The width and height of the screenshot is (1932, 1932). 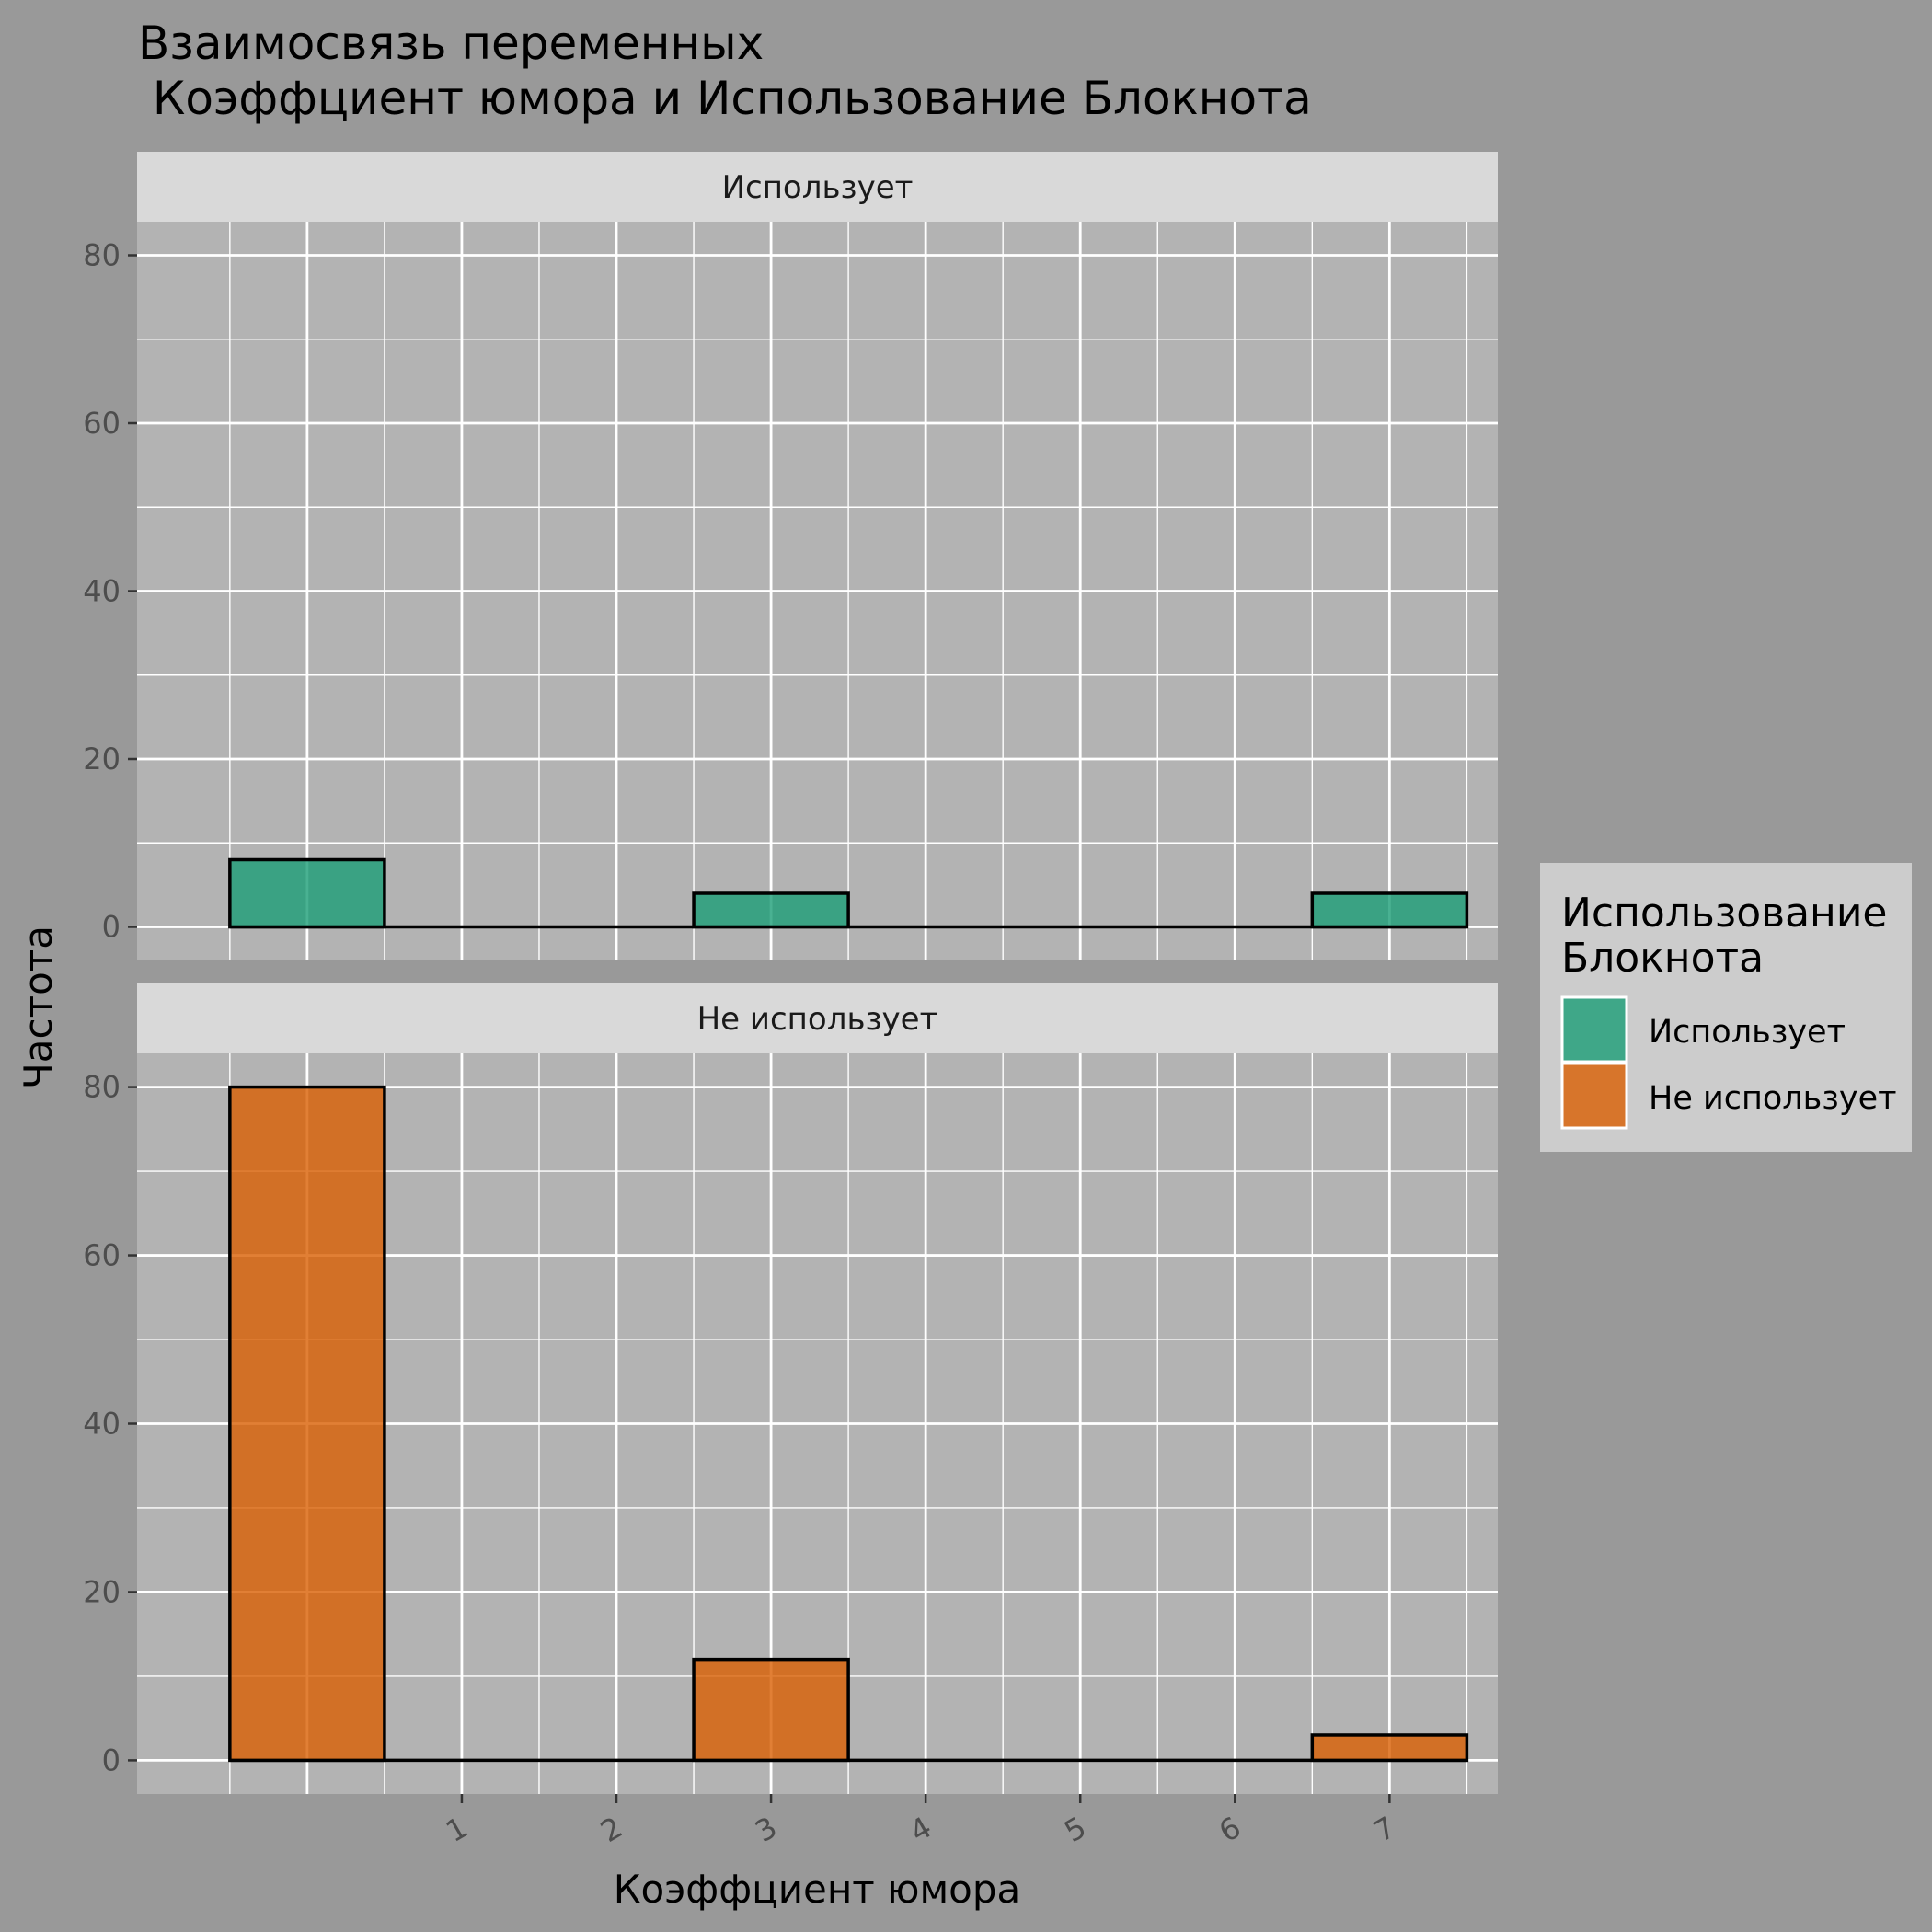 What do you see at coordinates (1724, 913) in the screenshot?
I see `legend-title-line-1: Использование` at bounding box center [1724, 913].